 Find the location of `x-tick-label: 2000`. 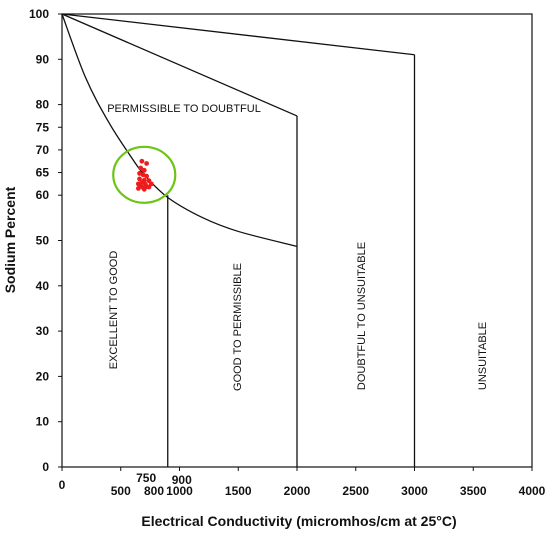

x-tick-label: 2000 is located at coordinates (297, 491).